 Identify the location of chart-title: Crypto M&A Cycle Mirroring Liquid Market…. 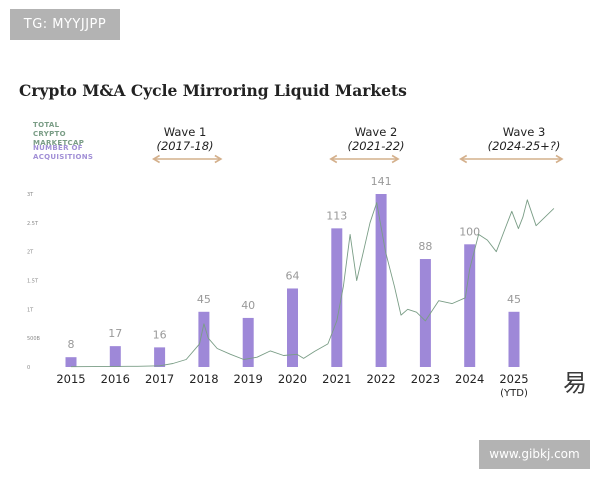
(213, 90).